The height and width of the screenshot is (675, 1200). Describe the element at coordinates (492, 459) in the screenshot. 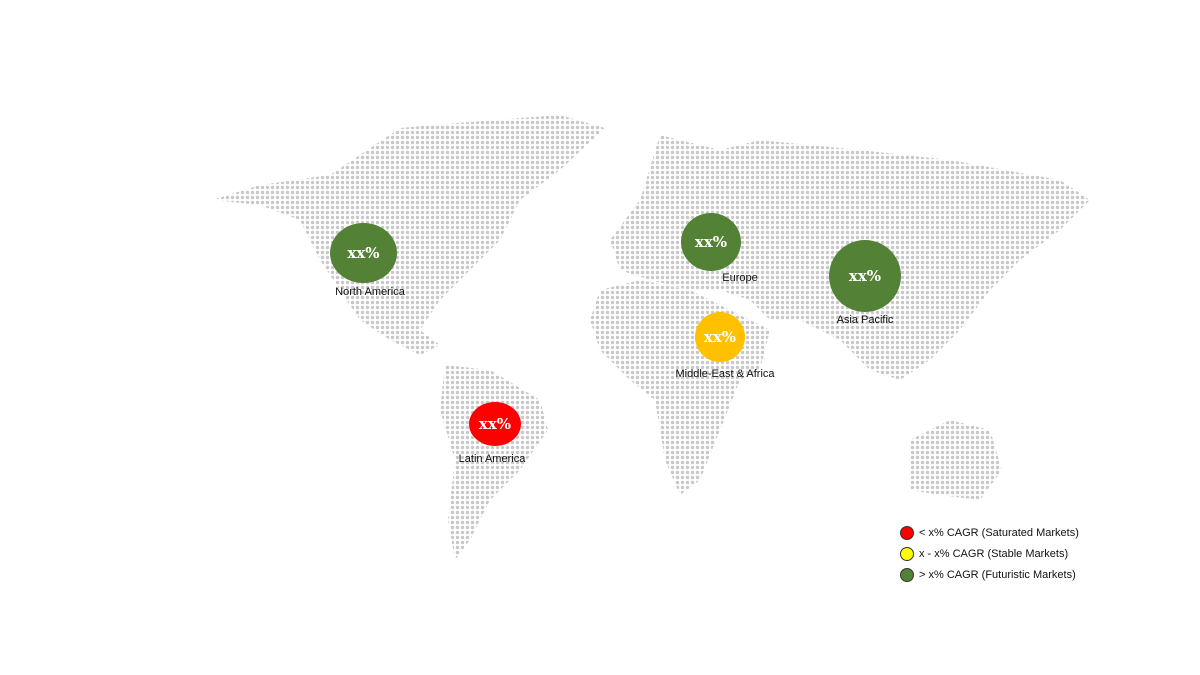

I see `label-latin-america: Latin America` at that location.